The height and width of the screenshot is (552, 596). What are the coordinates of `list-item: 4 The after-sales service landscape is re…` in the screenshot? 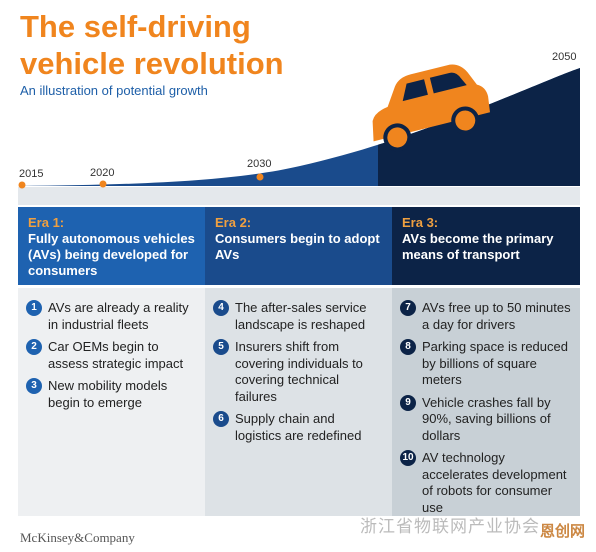 It's located at (298, 316).